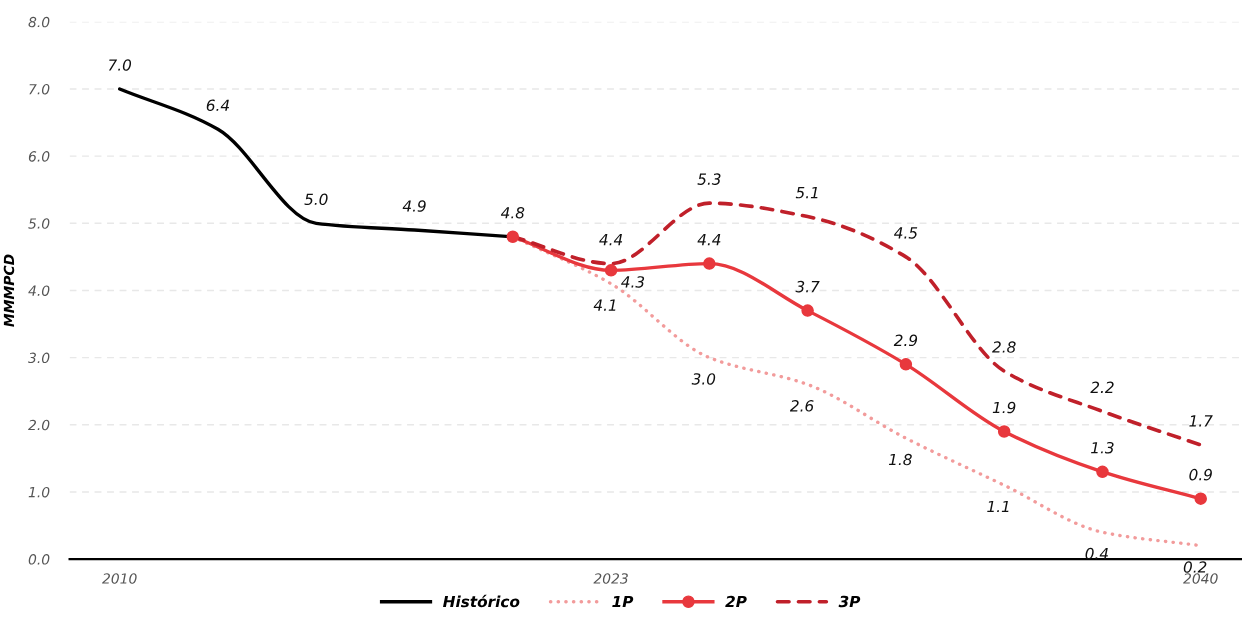 This screenshot has height=624, width=1242. What do you see at coordinates (1200, 578) in the screenshot?
I see `x-tick-label: 2040` at bounding box center [1200, 578].